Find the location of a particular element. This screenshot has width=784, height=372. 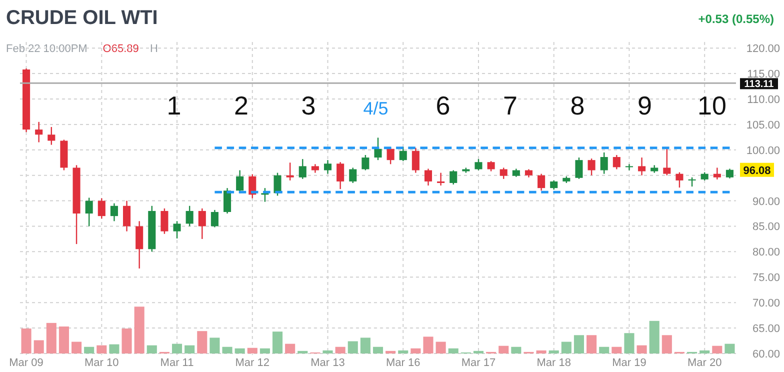

y-tick-label: 100.00 is located at coordinates (763, 150).